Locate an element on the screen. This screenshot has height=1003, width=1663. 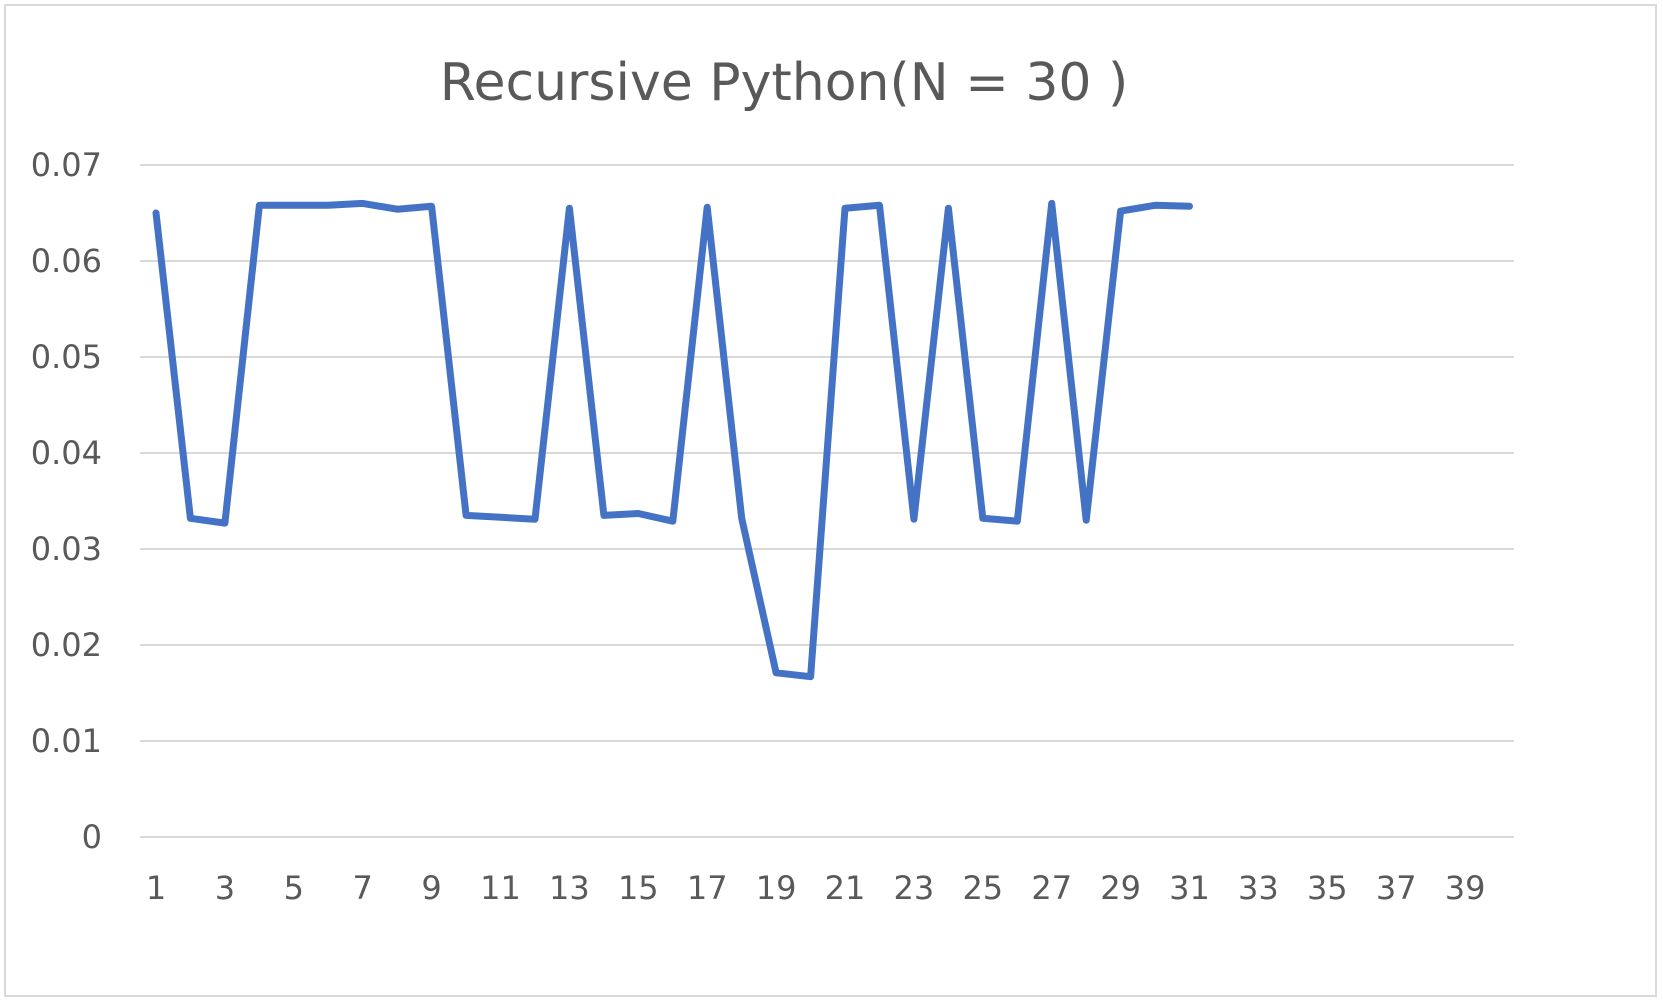
x-axis-ticks: 1 3 5 7 9 11 13 15 17 19 21 23 25 27 29 31 33 35 37 39 is located at coordinates (816, 888).